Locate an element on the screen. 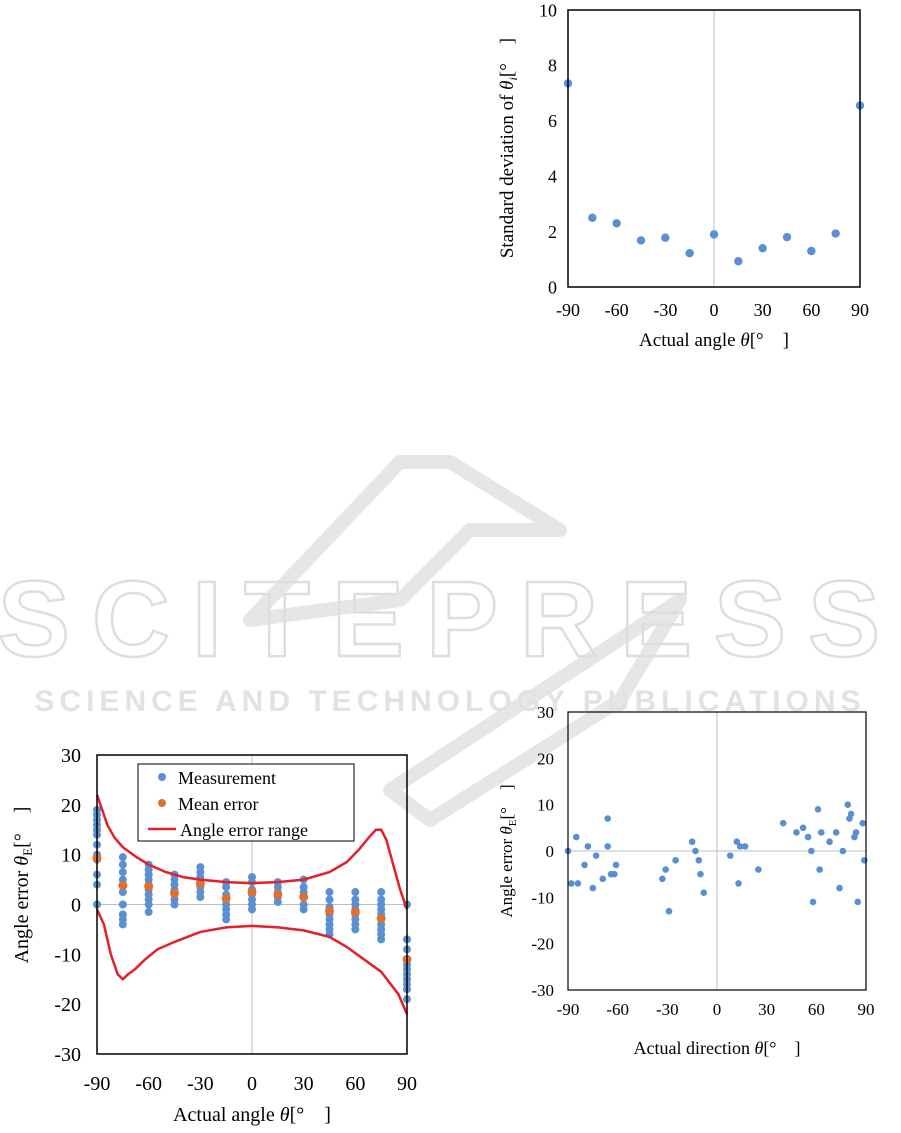  y-tick-labels: -30 -20 -10 0 10 20 30 is located at coordinates (67, 905).